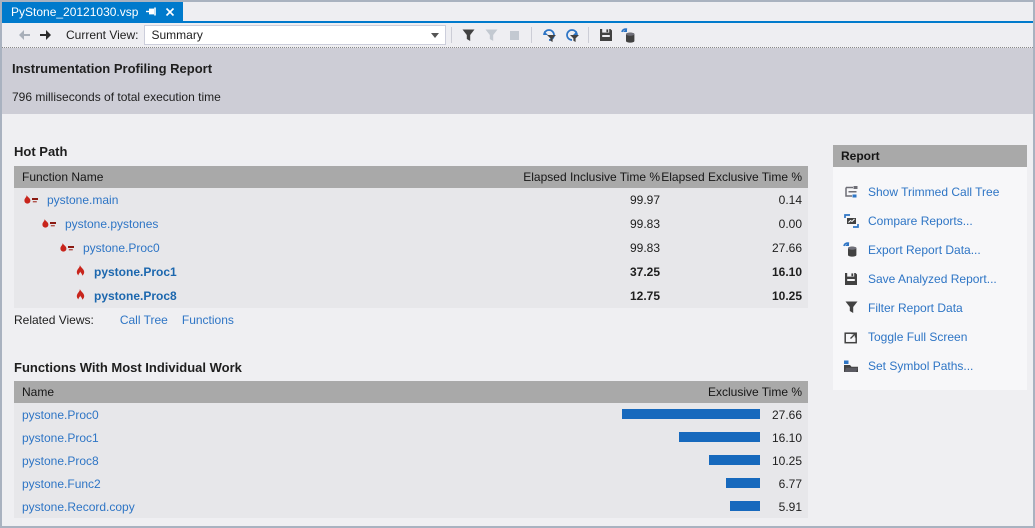 Image resolution: width=1035 pixels, height=528 pixels. I want to click on reapply-filter-icon, so click(548, 35).